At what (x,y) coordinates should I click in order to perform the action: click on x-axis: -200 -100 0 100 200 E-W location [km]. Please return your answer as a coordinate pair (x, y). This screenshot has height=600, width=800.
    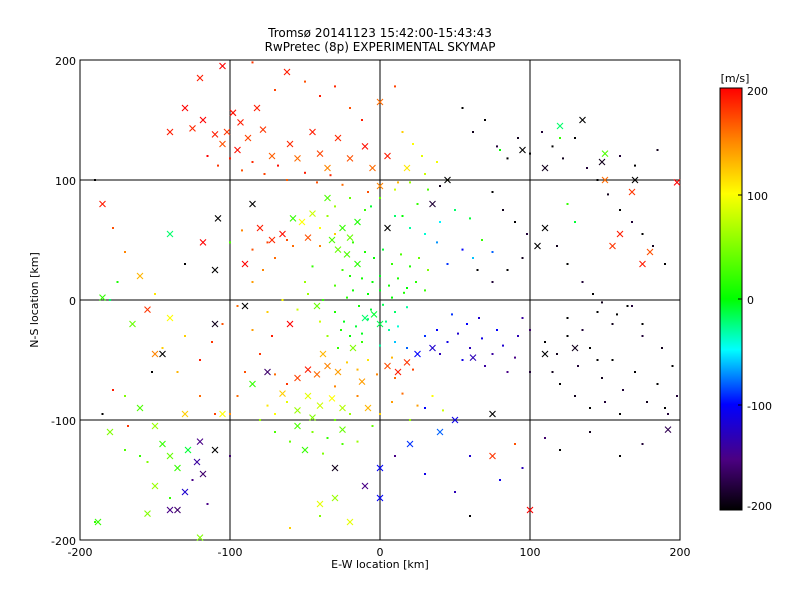
    Looking at the image, I should click on (379, 558).